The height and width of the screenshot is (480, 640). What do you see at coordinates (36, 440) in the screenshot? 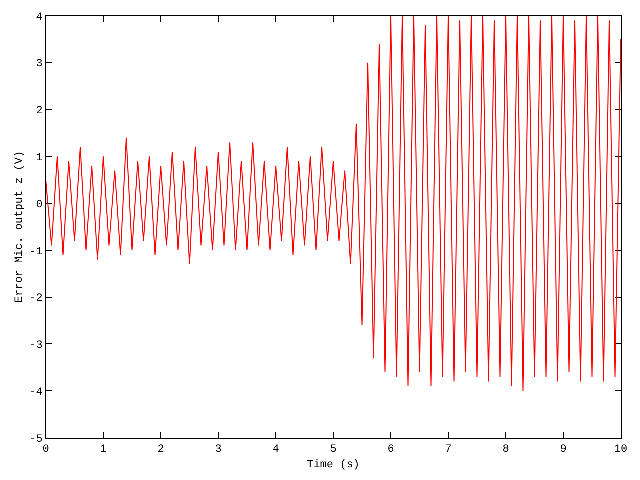
I see `y-tick-label: -5` at bounding box center [36, 440].